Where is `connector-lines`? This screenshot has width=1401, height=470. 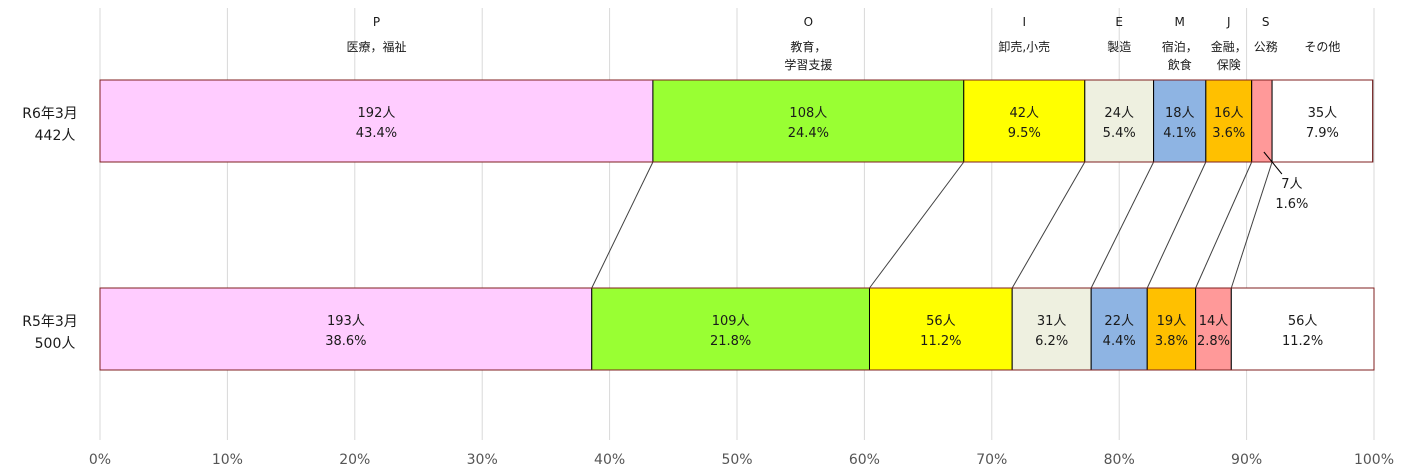 connector-lines is located at coordinates (932, 225).